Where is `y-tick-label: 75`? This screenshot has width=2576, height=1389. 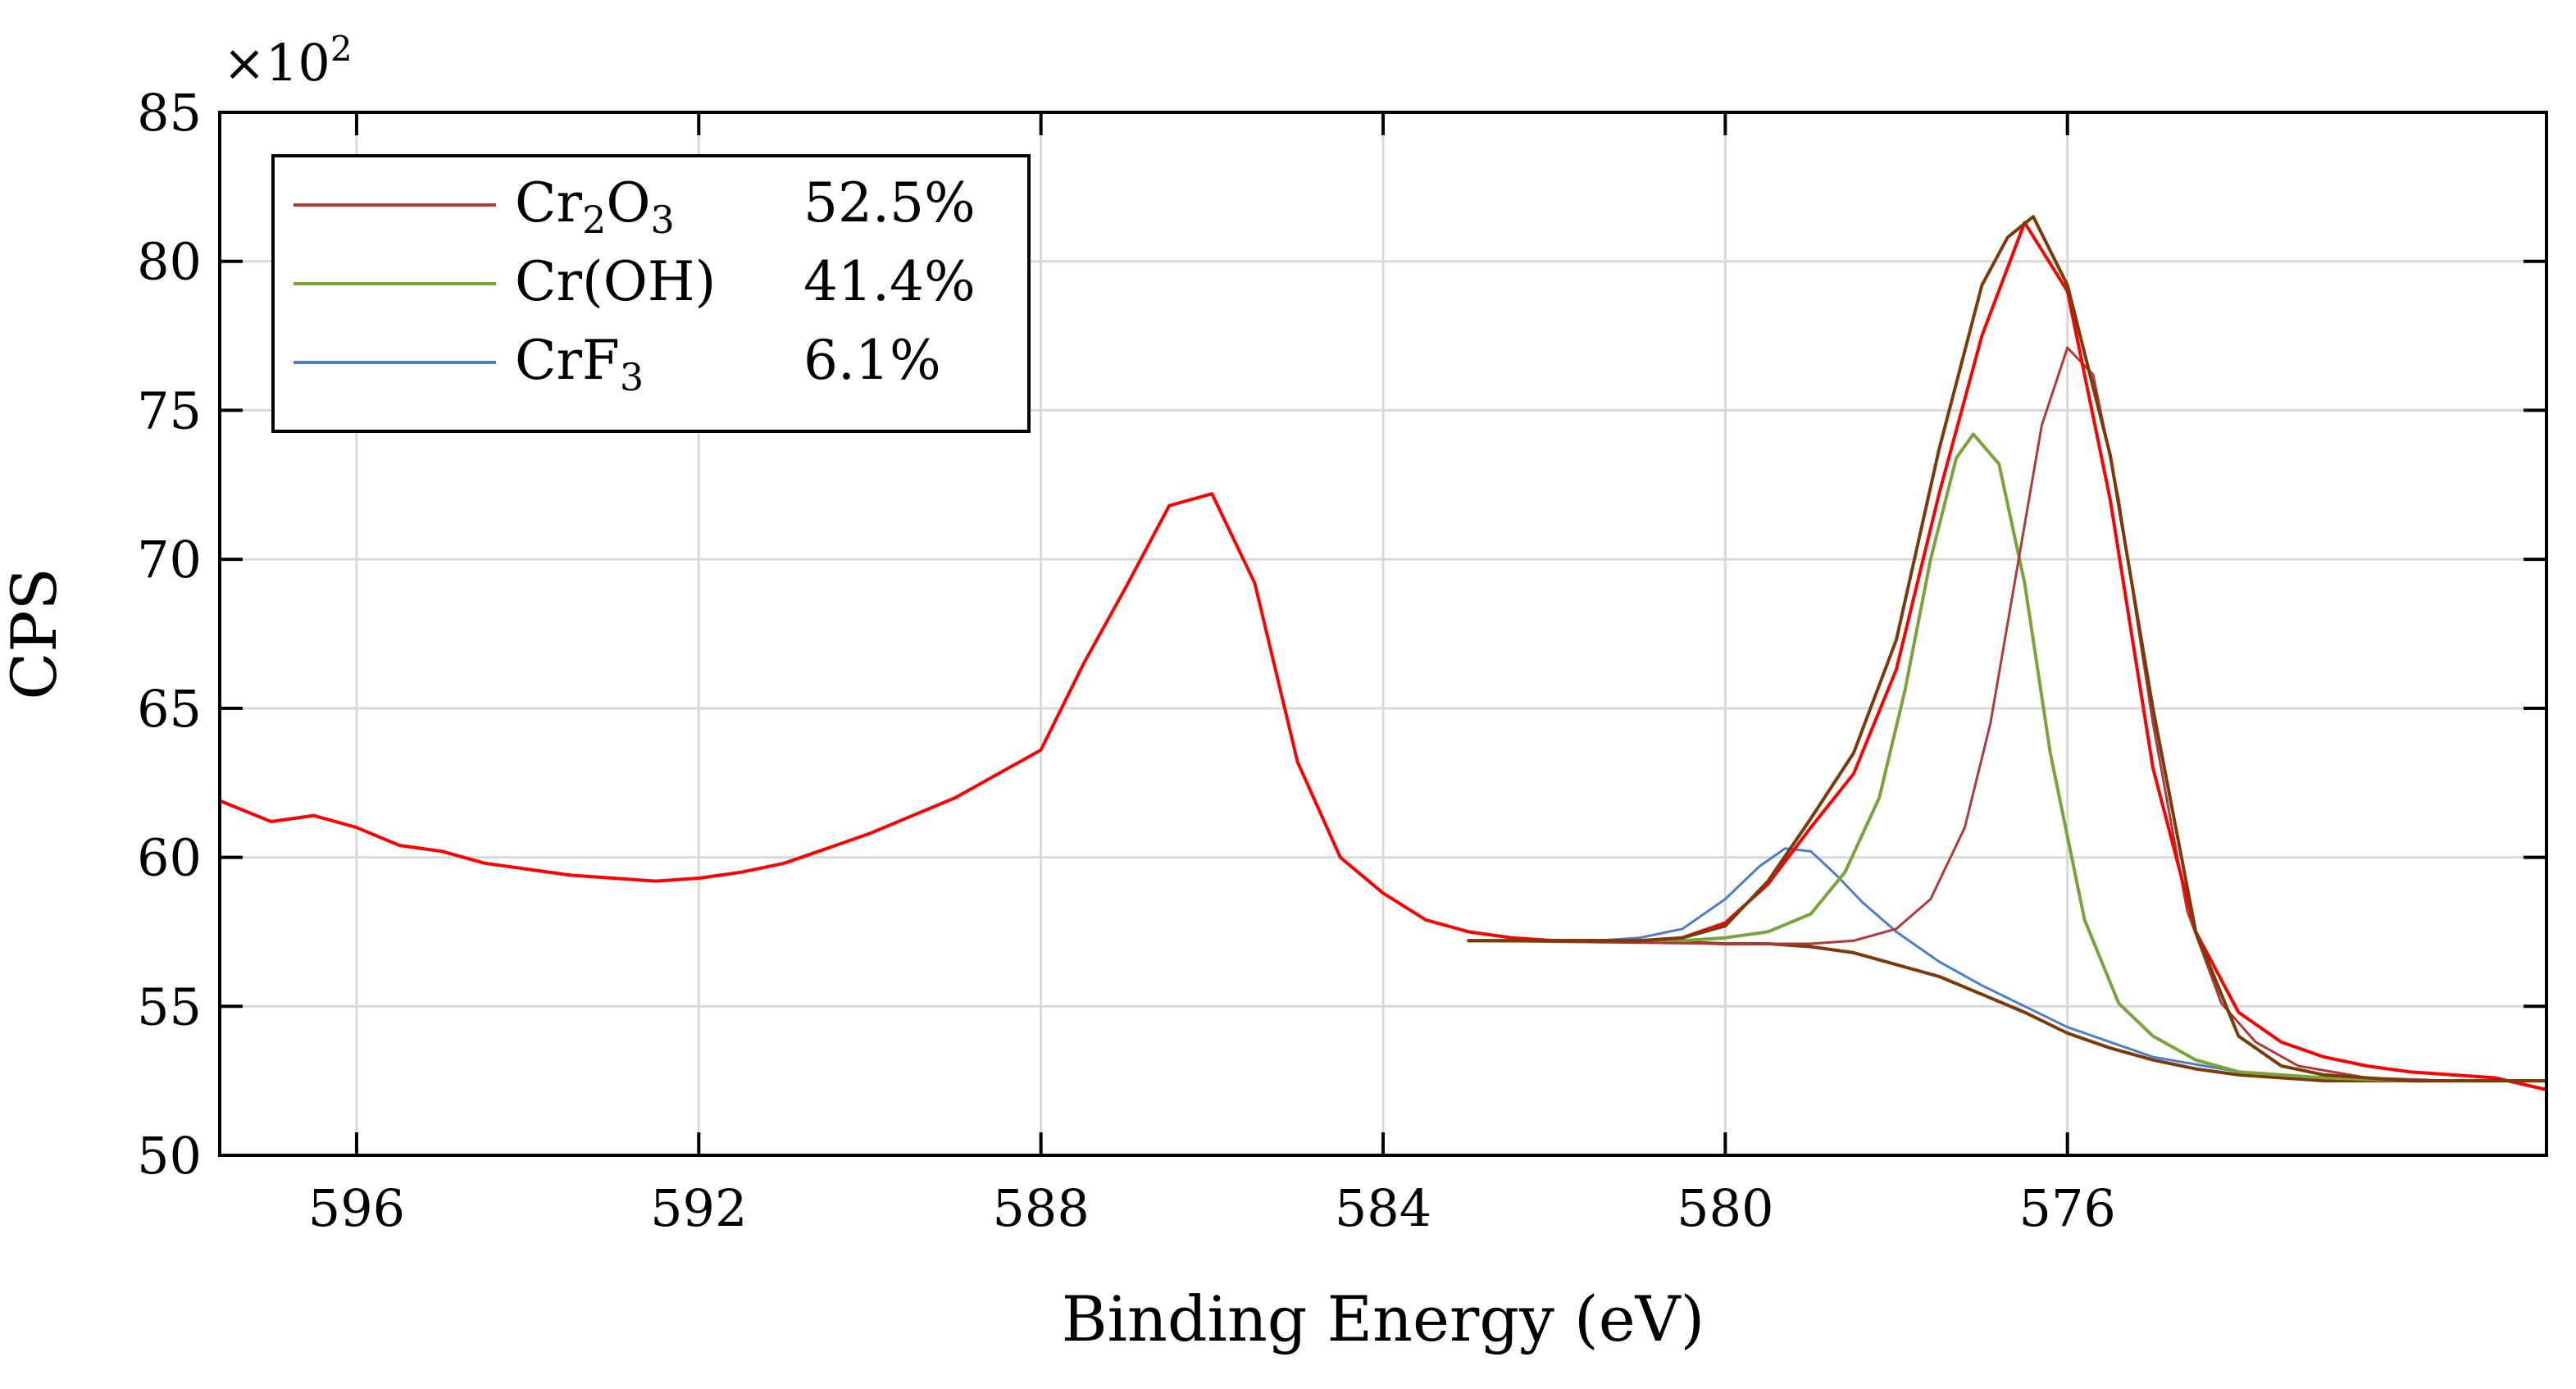 y-tick-label: 75 is located at coordinates (169, 410).